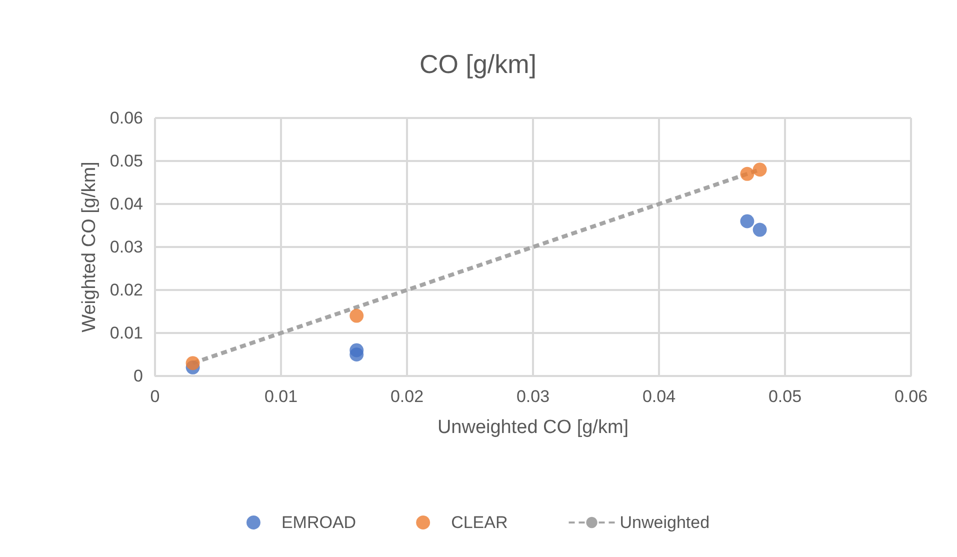 Image resolution: width=957 pixels, height=557 pixels. Describe the element at coordinates (318, 522) in the screenshot. I see `legend-label: EMROAD` at that location.